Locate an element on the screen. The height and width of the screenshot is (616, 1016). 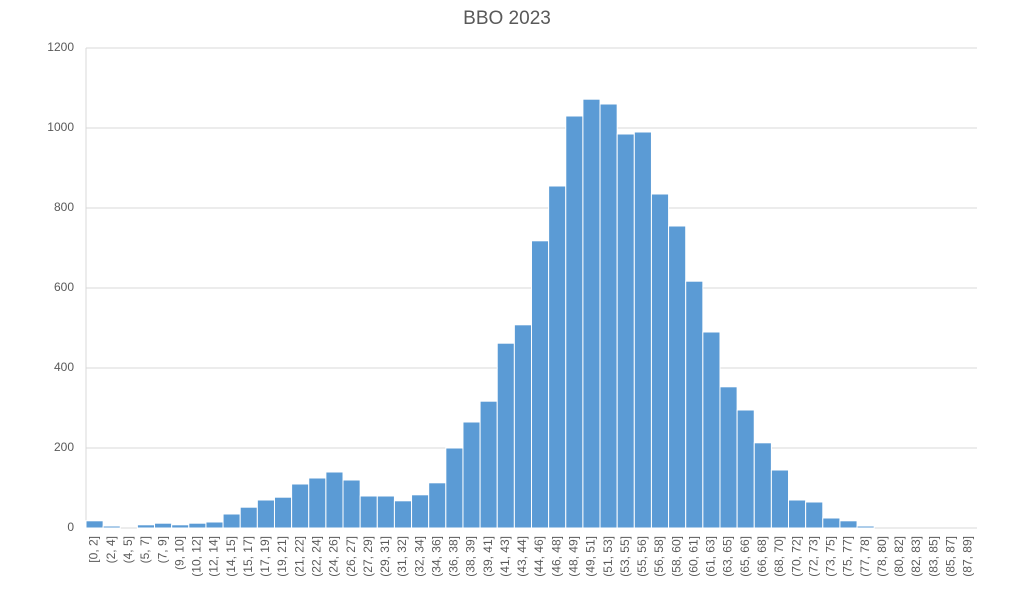
x-tick-label: (17, 19] is located at coordinates (265, 556).